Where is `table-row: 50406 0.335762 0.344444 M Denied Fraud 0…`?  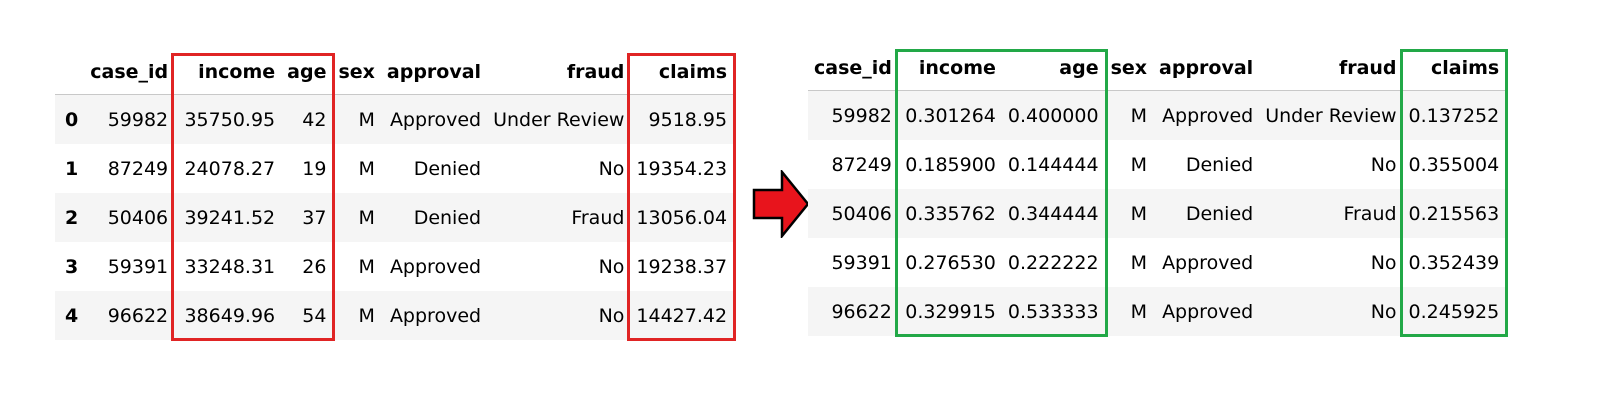 table-row: 50406 0.335762 0.344444 M Denied Fraud 0… is located at coordinates (1157, 213).